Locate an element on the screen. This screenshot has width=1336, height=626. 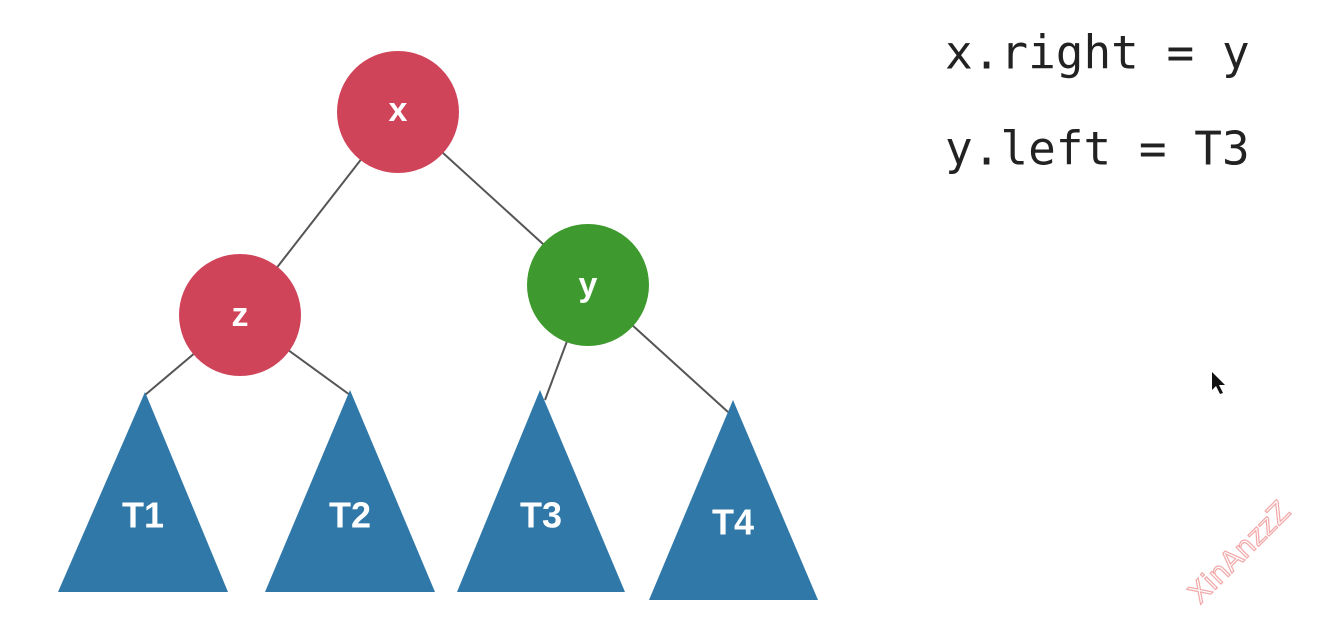
subtree-label: T2 is located at coordinates (350, 515).